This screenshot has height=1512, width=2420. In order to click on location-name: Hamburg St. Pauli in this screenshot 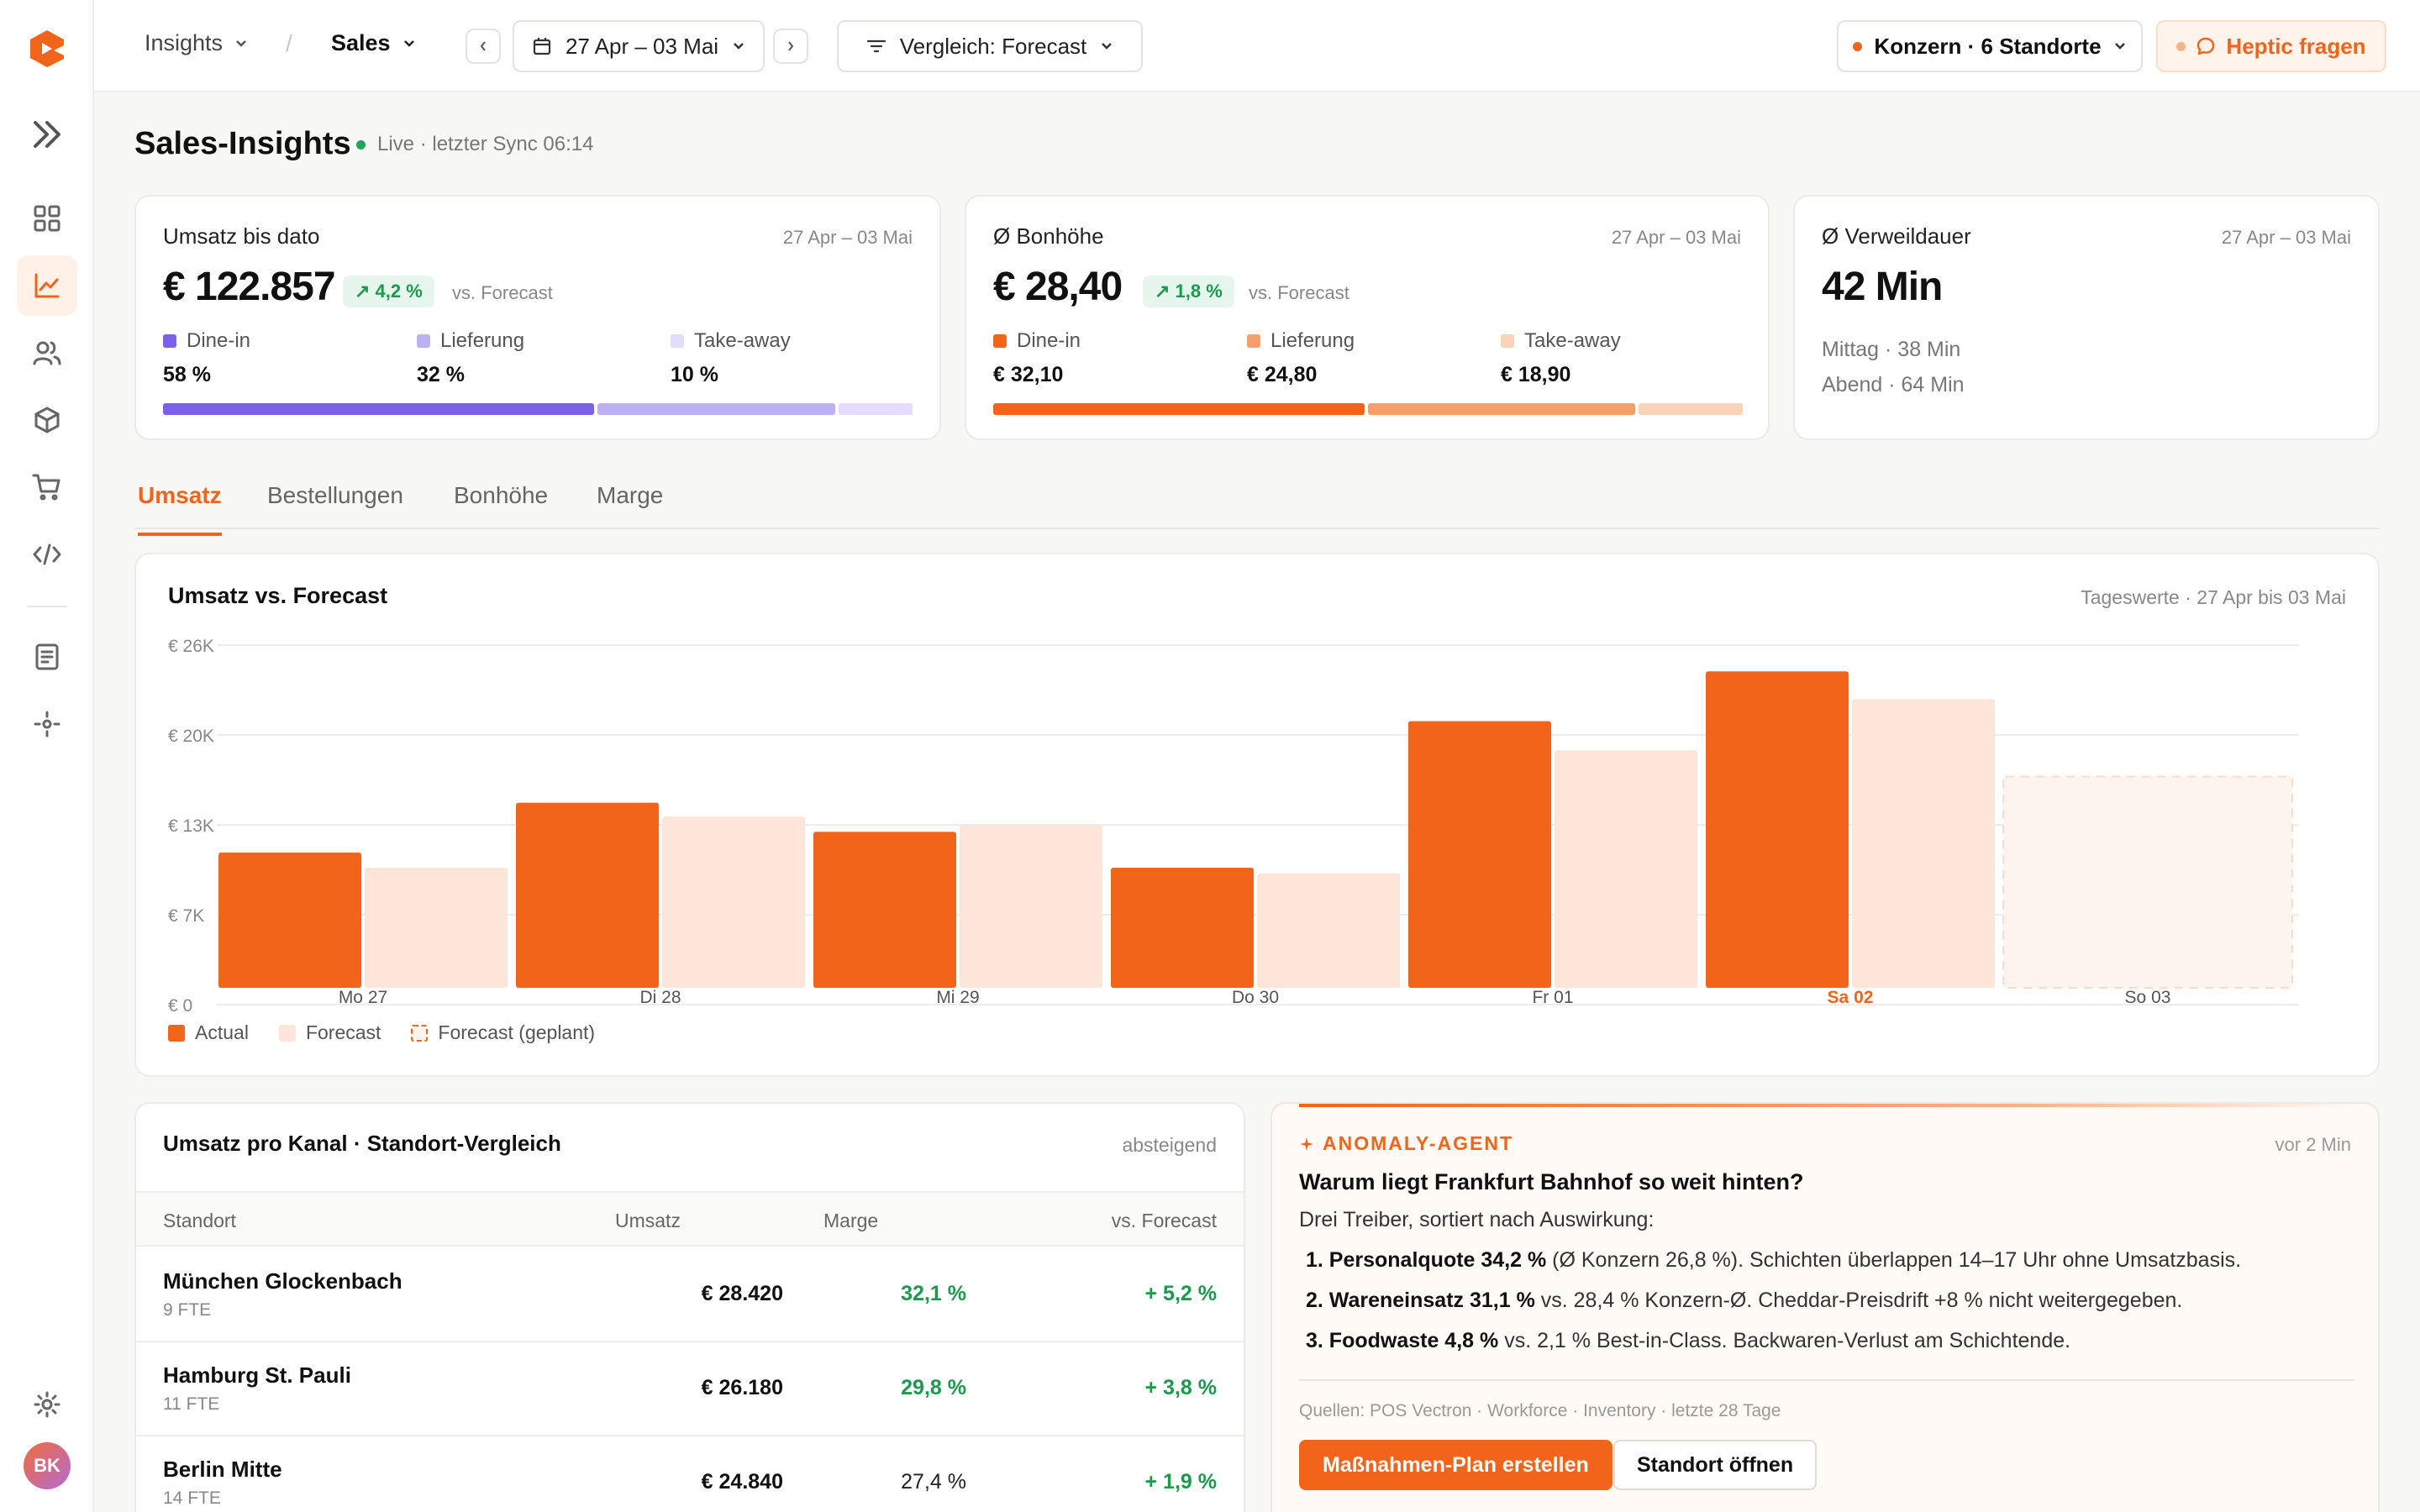, I will do `click(257, 1375)`.